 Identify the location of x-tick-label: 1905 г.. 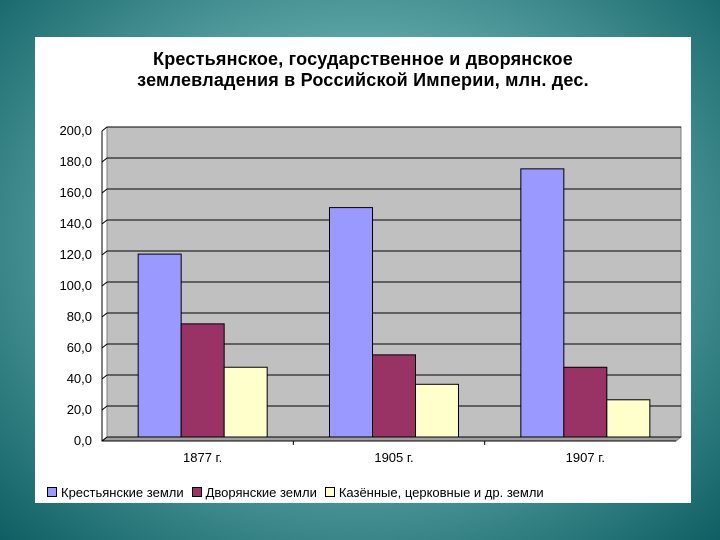
(393, 457).